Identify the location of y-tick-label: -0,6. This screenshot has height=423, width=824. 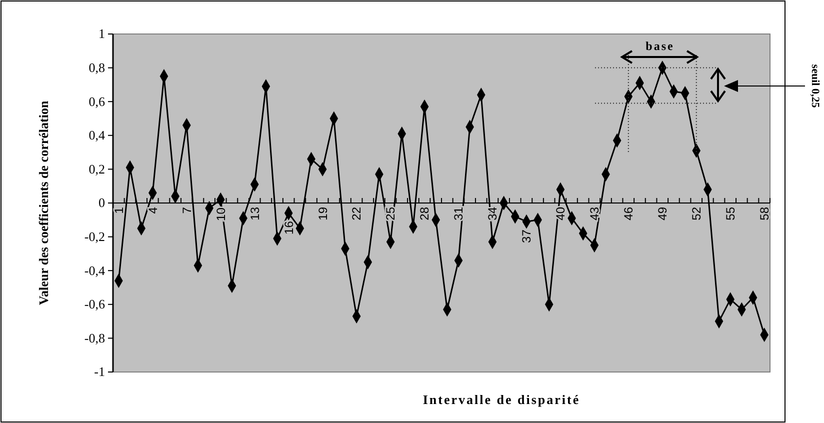
(95, 304).